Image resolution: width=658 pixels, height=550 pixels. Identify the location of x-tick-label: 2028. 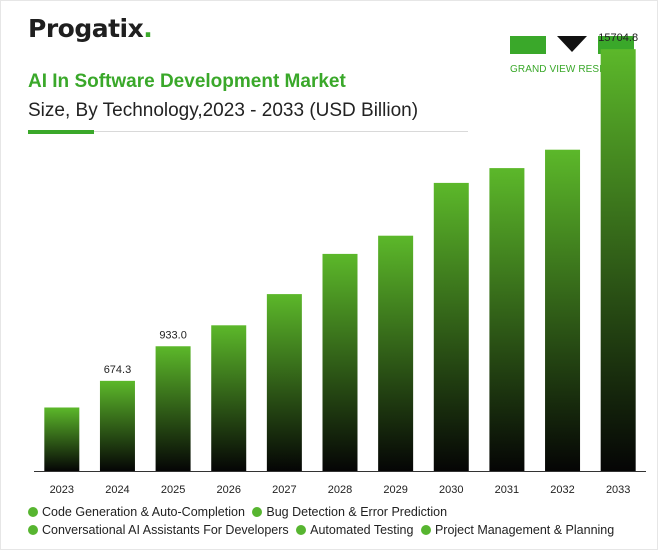
(340, 490).